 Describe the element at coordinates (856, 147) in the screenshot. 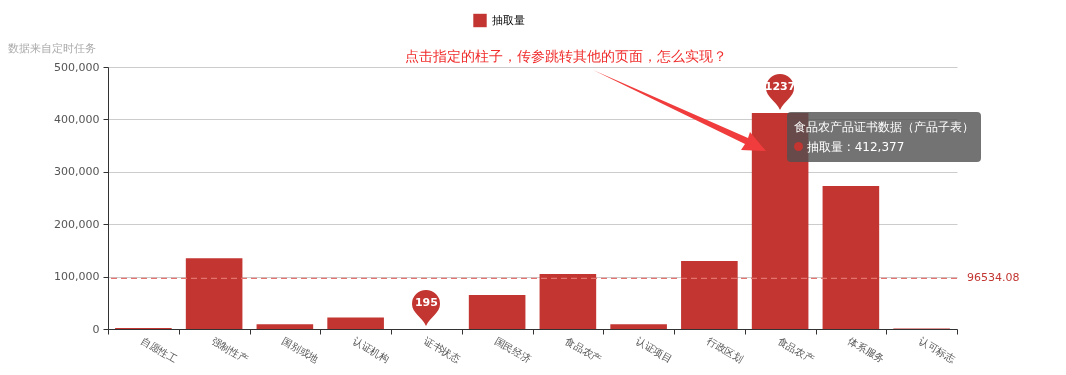

I see `annotation: 抽取量 : 412,377` at that location.